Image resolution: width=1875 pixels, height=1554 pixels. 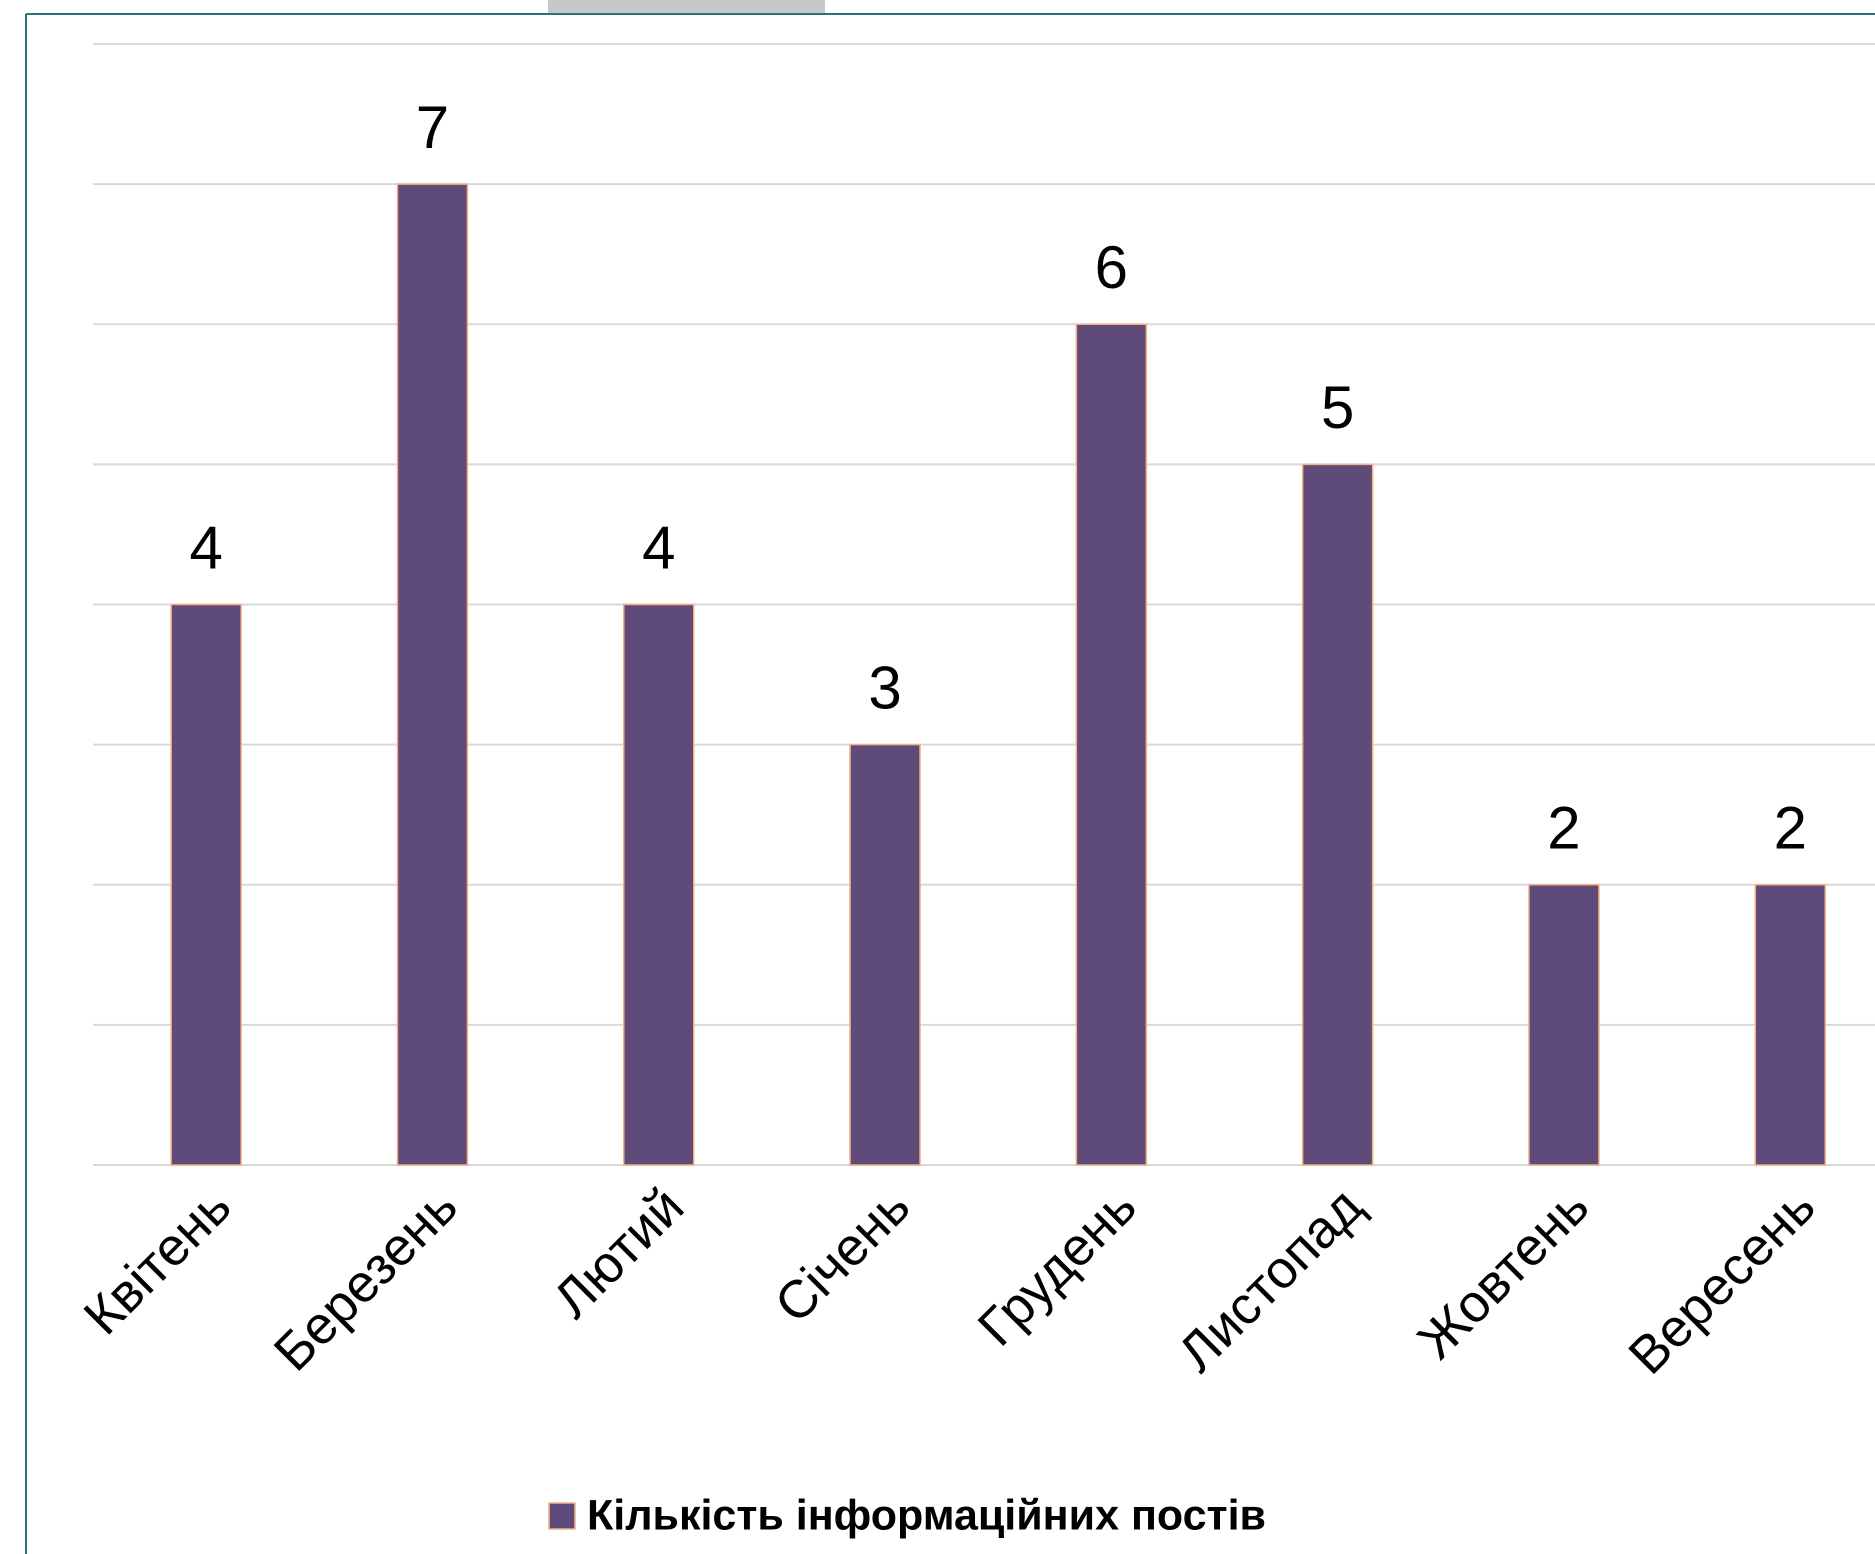 I want to click on x-tick-label: Січень, so click(x=843, y=1256).